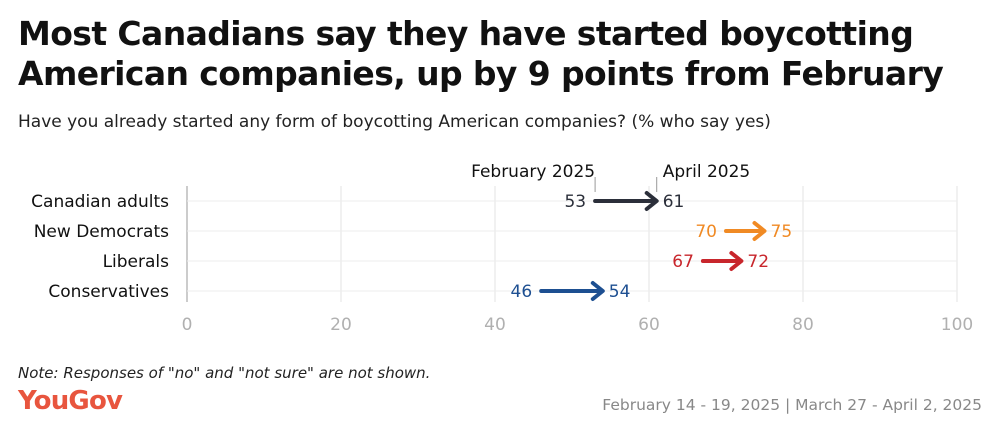 The width and height of the screenshot is (1000, 437). What do you see at coordinates (136, 262) in the screenshot?
I see `category-label: Liberals` at bounding box center [136, 262].